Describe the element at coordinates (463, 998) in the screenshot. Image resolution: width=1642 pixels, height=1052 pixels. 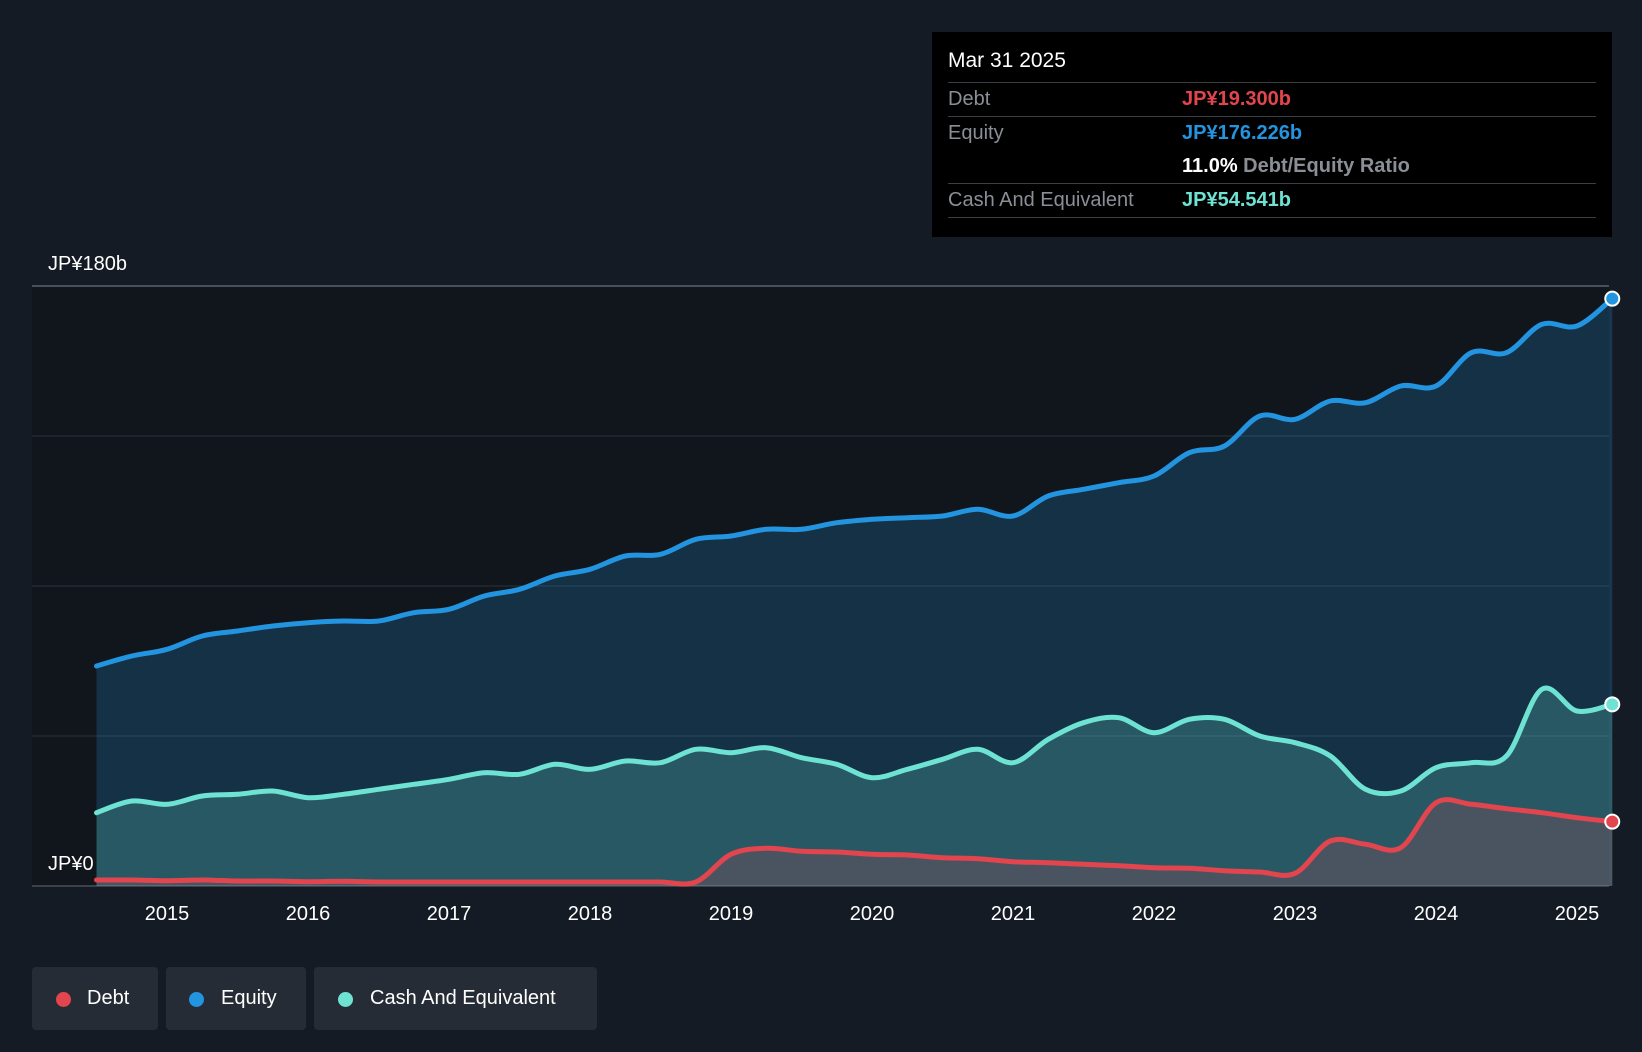
I see `legend-cash-label: Cash And Equivalent` at that location.